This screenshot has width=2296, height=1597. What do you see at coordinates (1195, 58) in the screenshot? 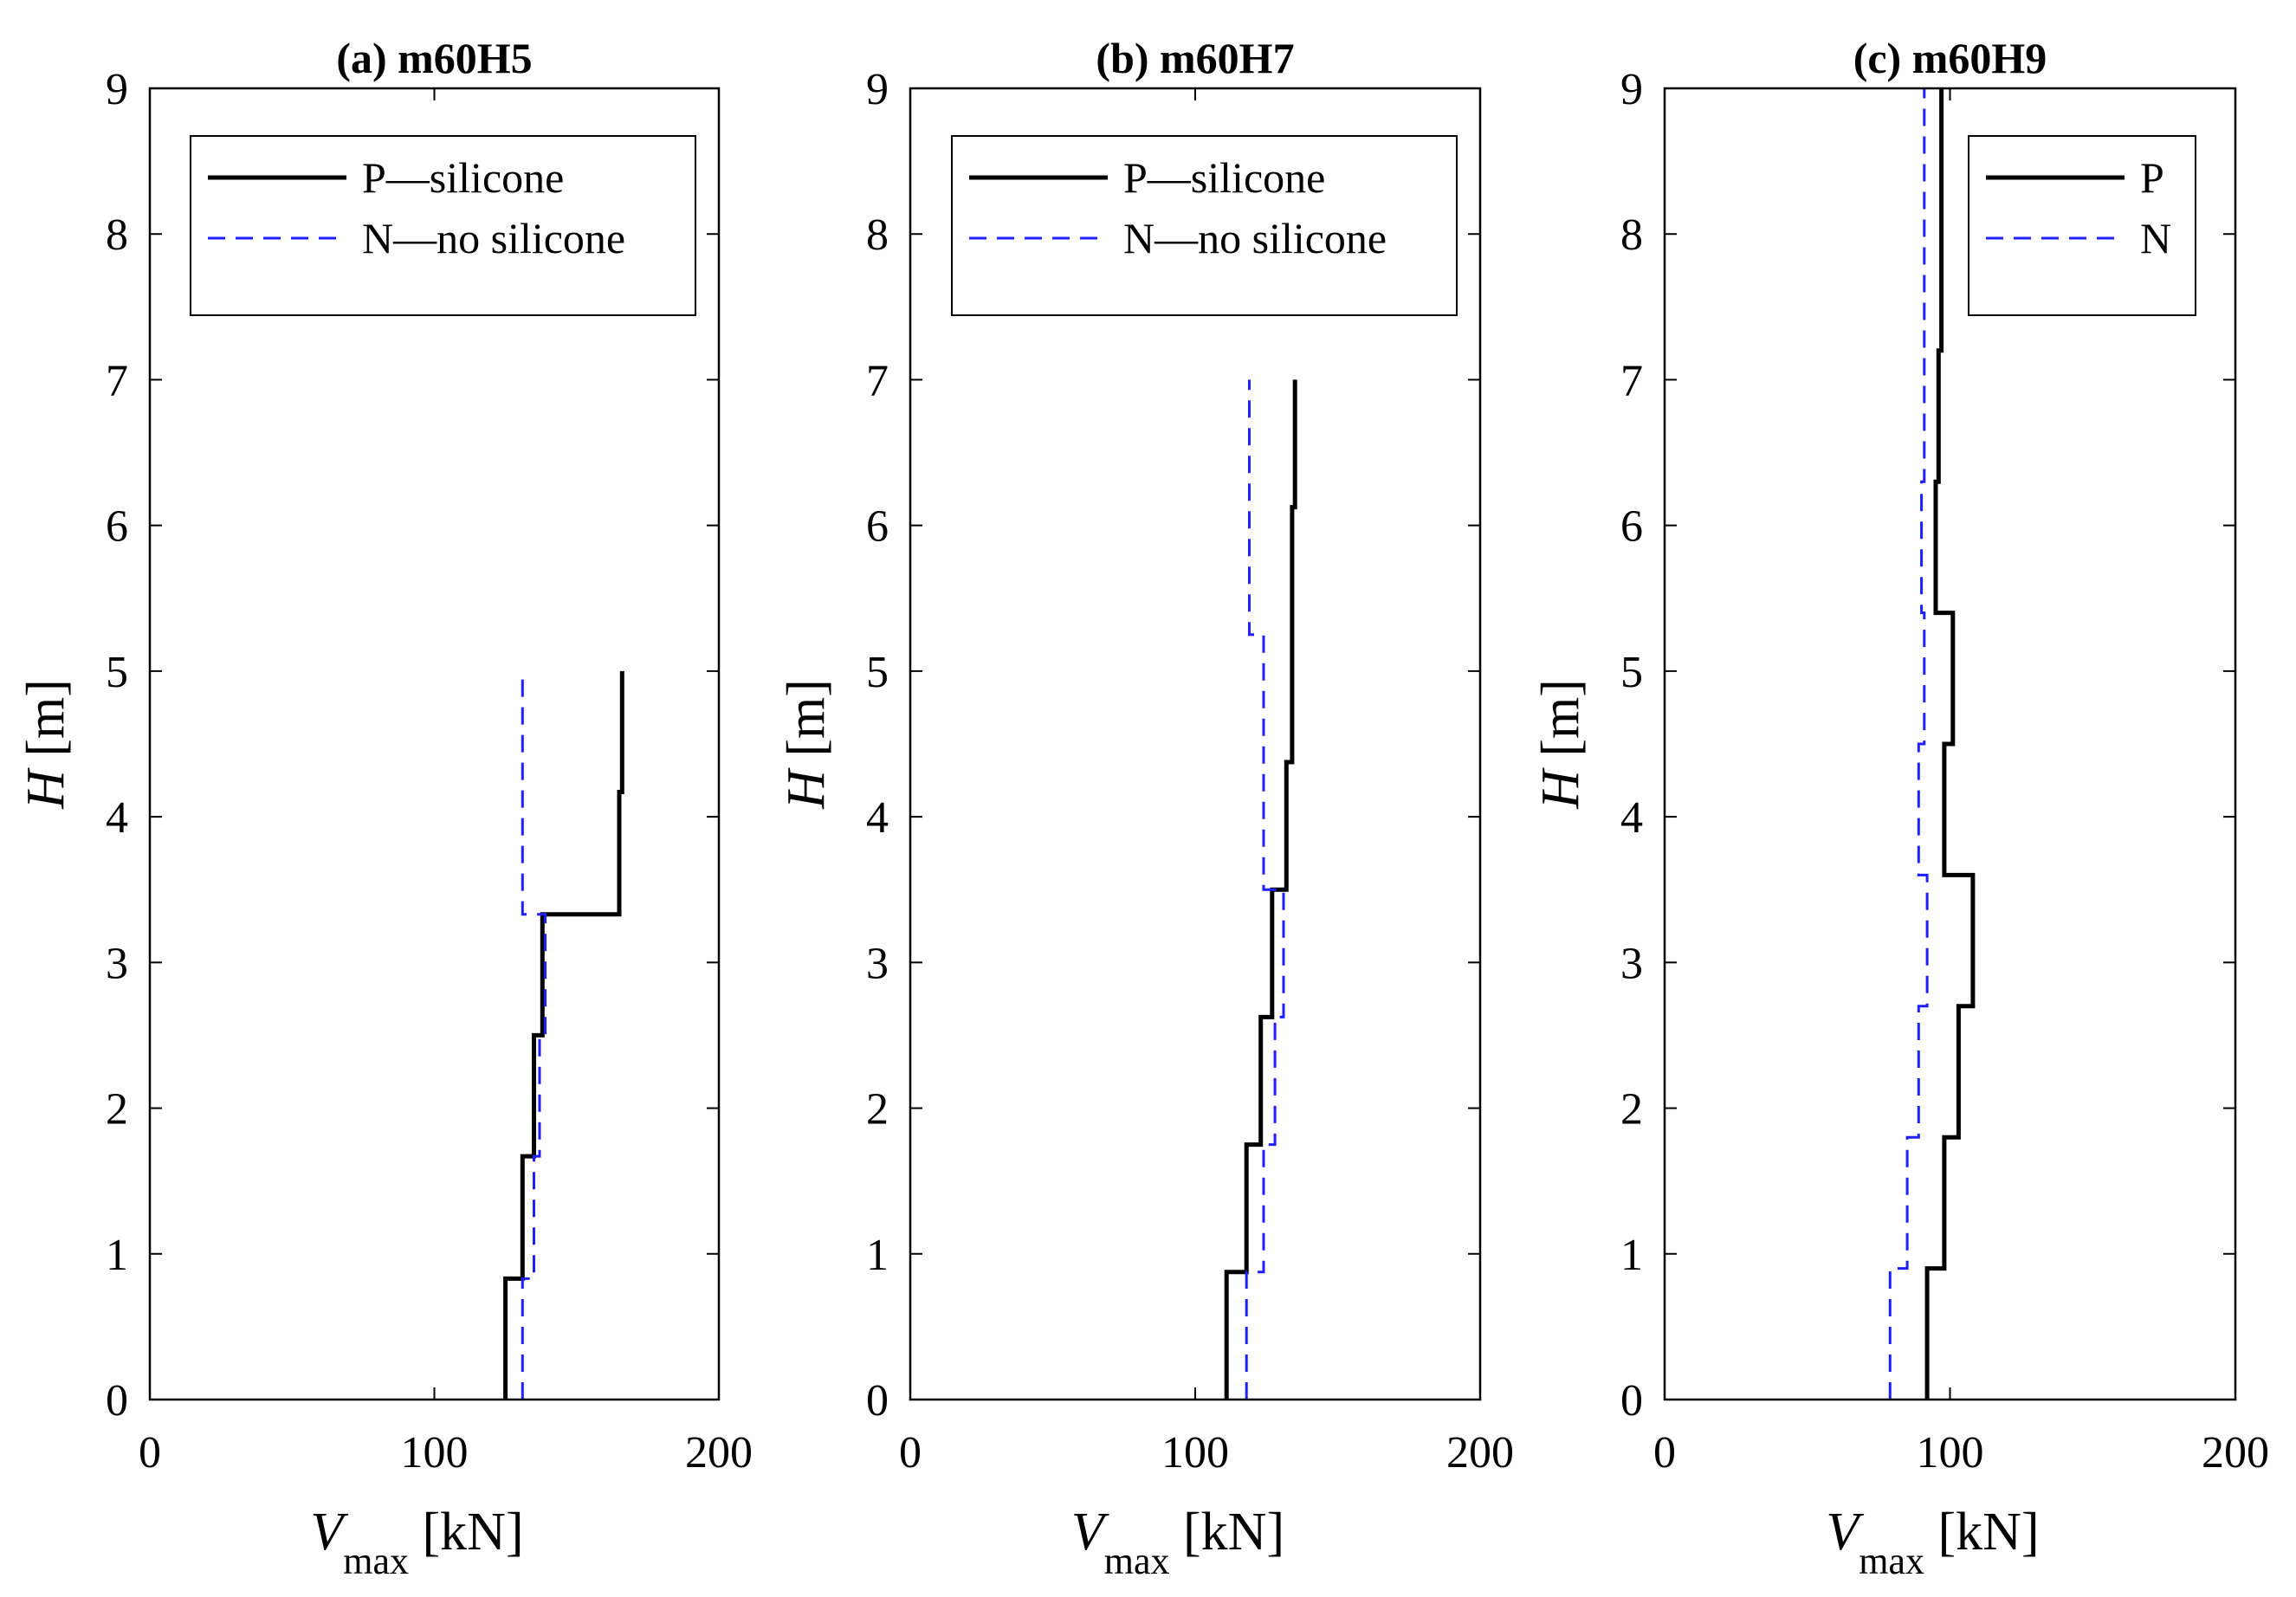
I see `chart-title: (b) m60H7` at bounding box center [1195, 58].